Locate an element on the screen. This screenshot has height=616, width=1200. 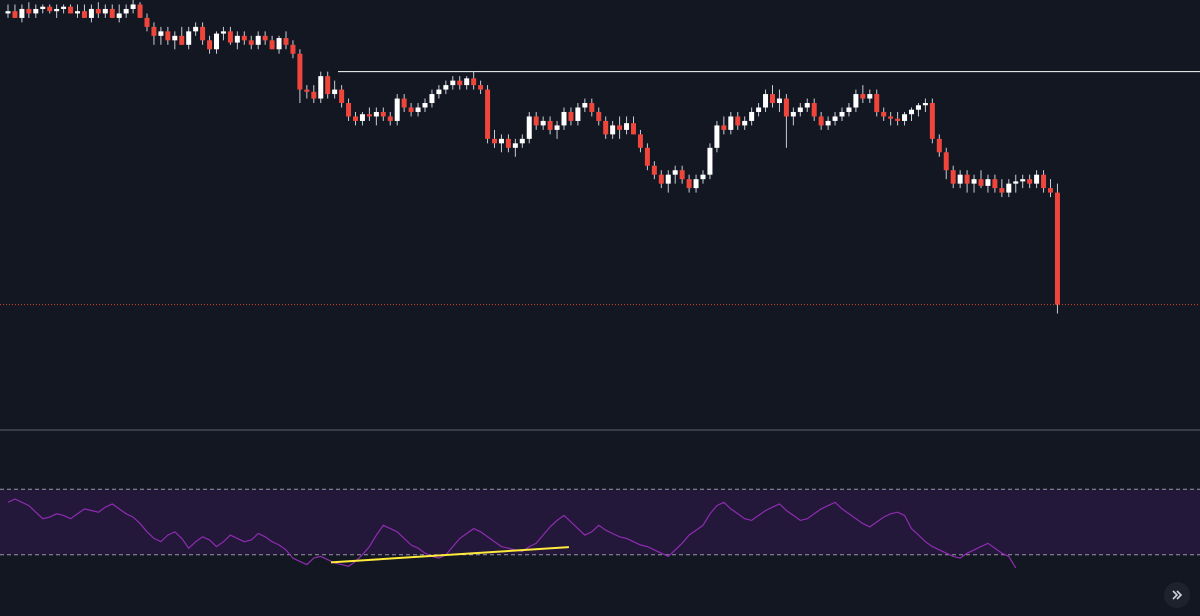
divergence-trendline is located at coordinates (449, 555).